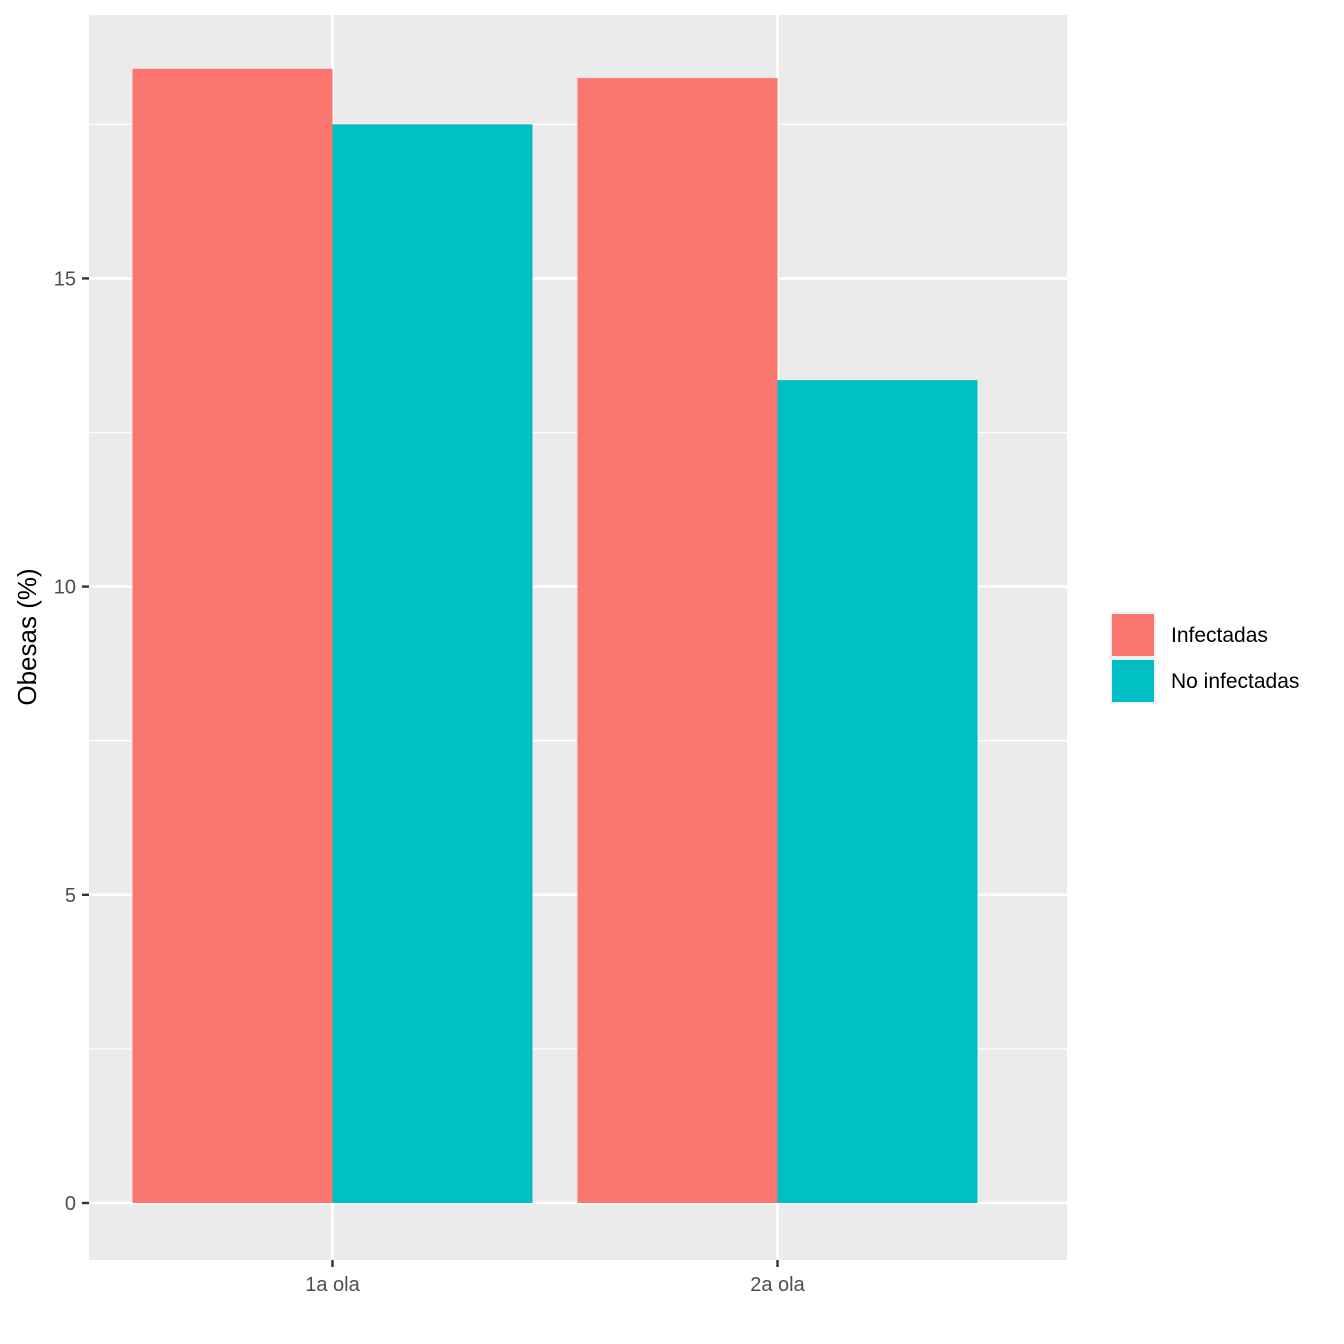 The height and width of the screenshot is (1344, 1344). What do you see at coordinates (332, 1285) in the screenshot?
I see `x-tick-label: 1a ola` at bounding box center [332, 1285].